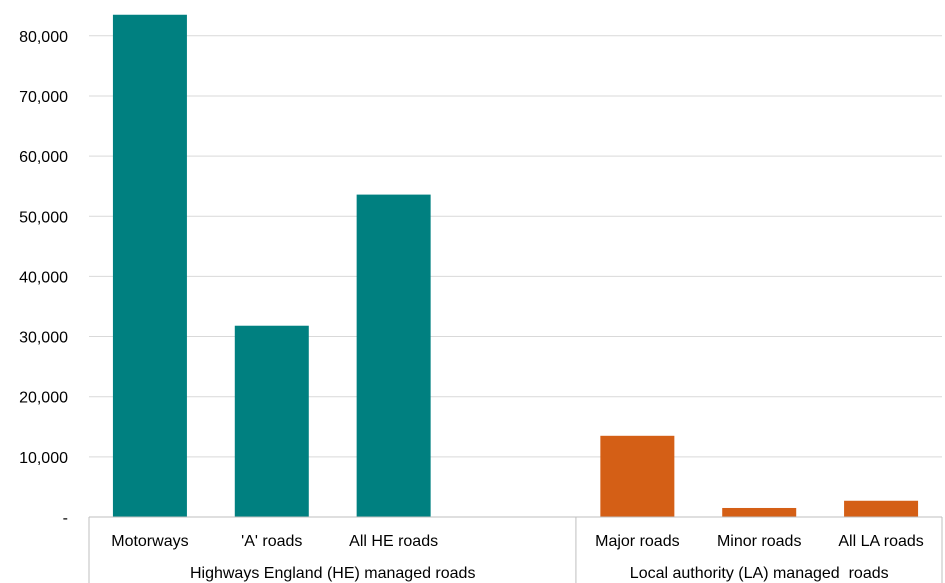  What do you see at coordinates (393, 355) in the screenshot?
I see `bar-all-he-roads` at bounding box center [393, 355].